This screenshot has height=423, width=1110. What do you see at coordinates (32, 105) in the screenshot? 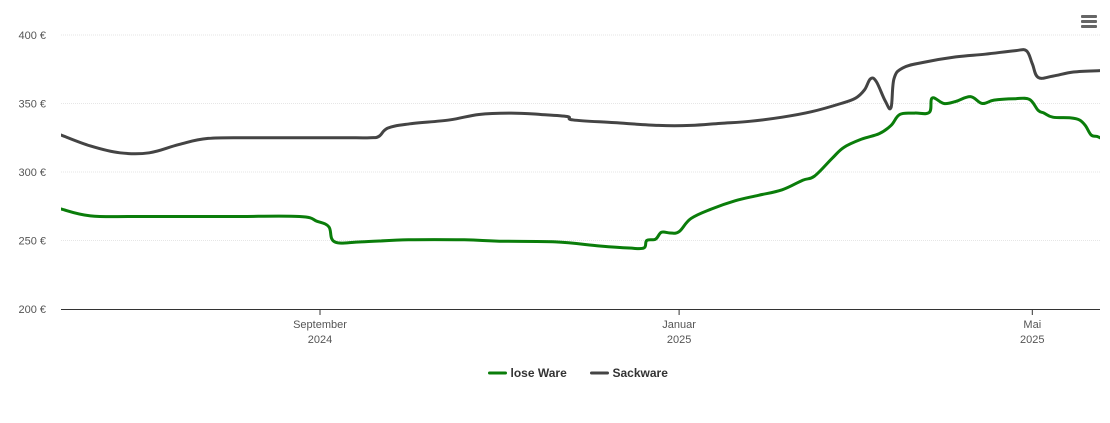
I see `y-tick-label: 350 €` at bounding box center [32, 105].